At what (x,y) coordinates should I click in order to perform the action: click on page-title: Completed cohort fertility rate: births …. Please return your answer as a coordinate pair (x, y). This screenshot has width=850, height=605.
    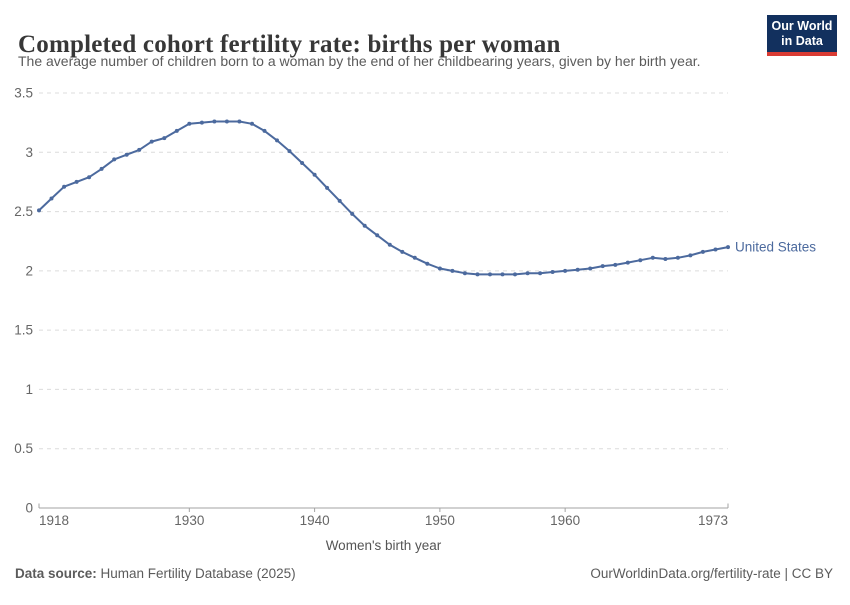
    Looking at the image, I should click on (289, 44).